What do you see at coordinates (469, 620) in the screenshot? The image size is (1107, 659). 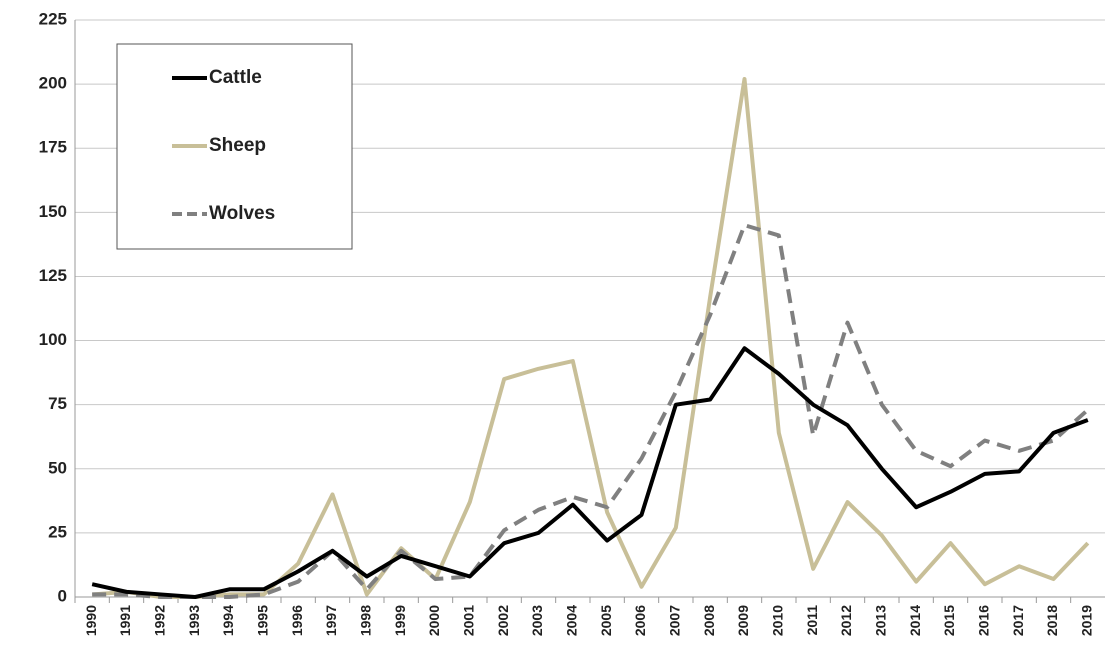 I see `x-tick-label: 2001` at bounding box center [469, 620].